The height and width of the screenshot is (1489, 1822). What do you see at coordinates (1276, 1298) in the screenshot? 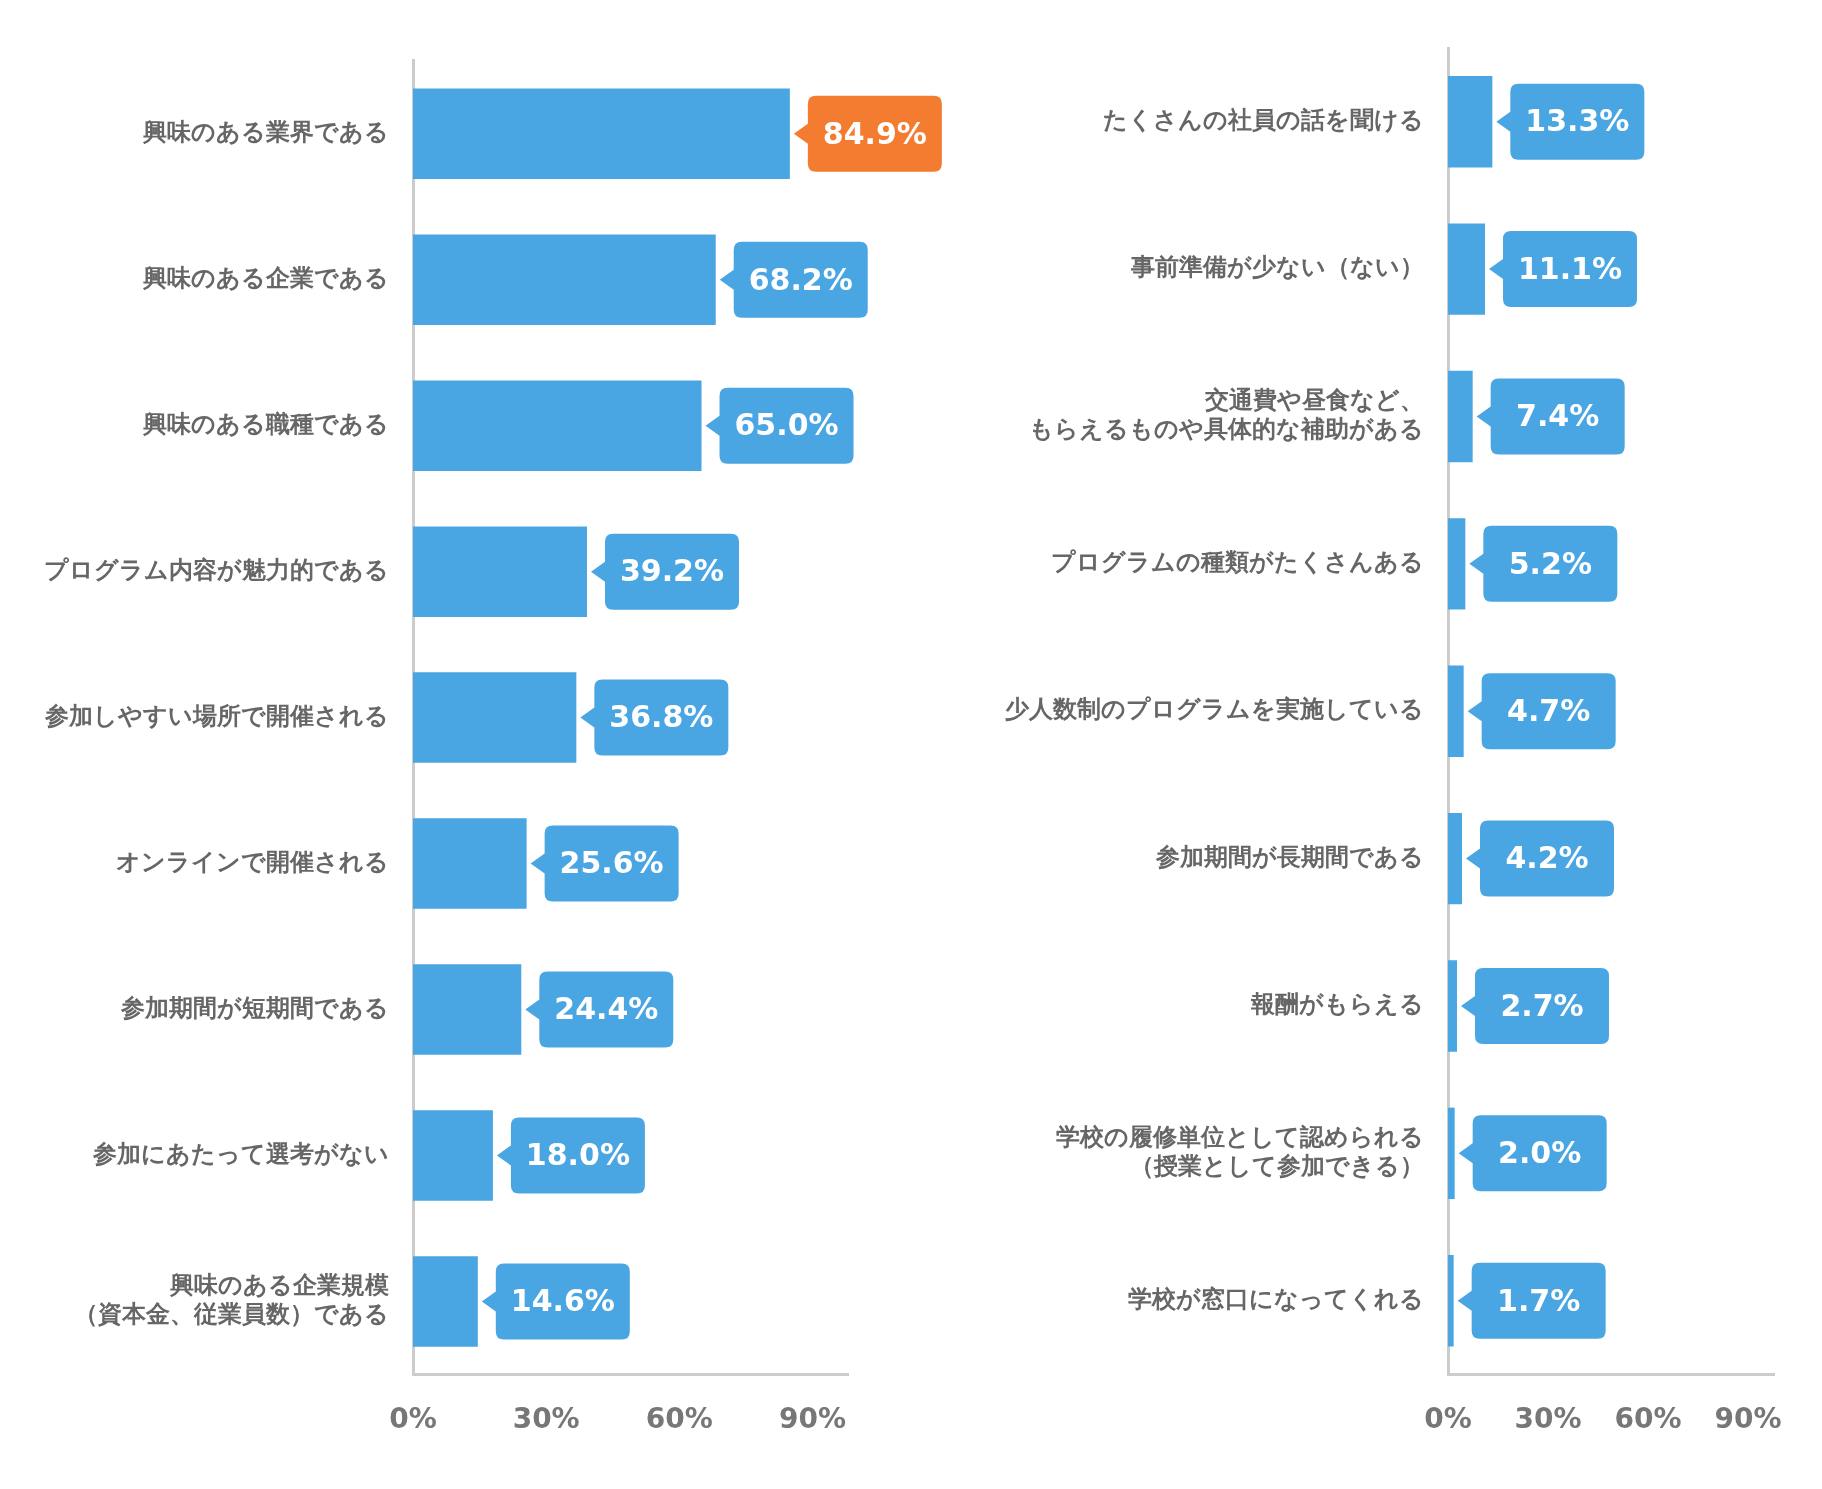
I see `y-tick-label: 学校が窓口になってくれる` at bounding box center [1276, 1298].